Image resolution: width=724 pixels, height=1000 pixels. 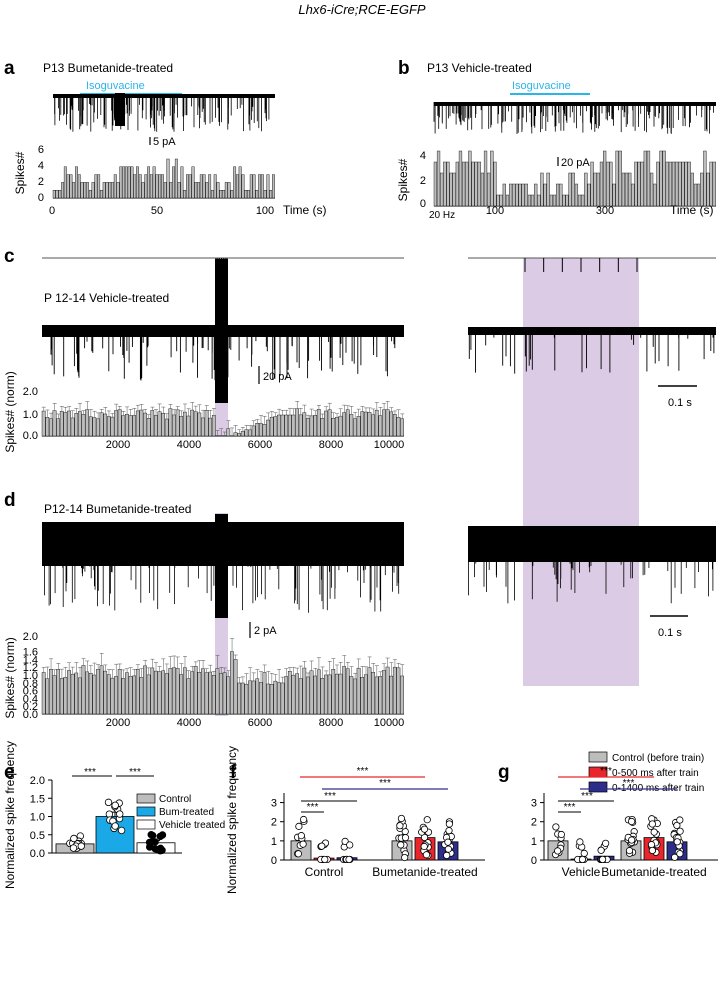 What do you see at coordinates (30, 684) in the screenshot?
I see `panel-d-ytick: 0.8` at bounding box center [30, 684].